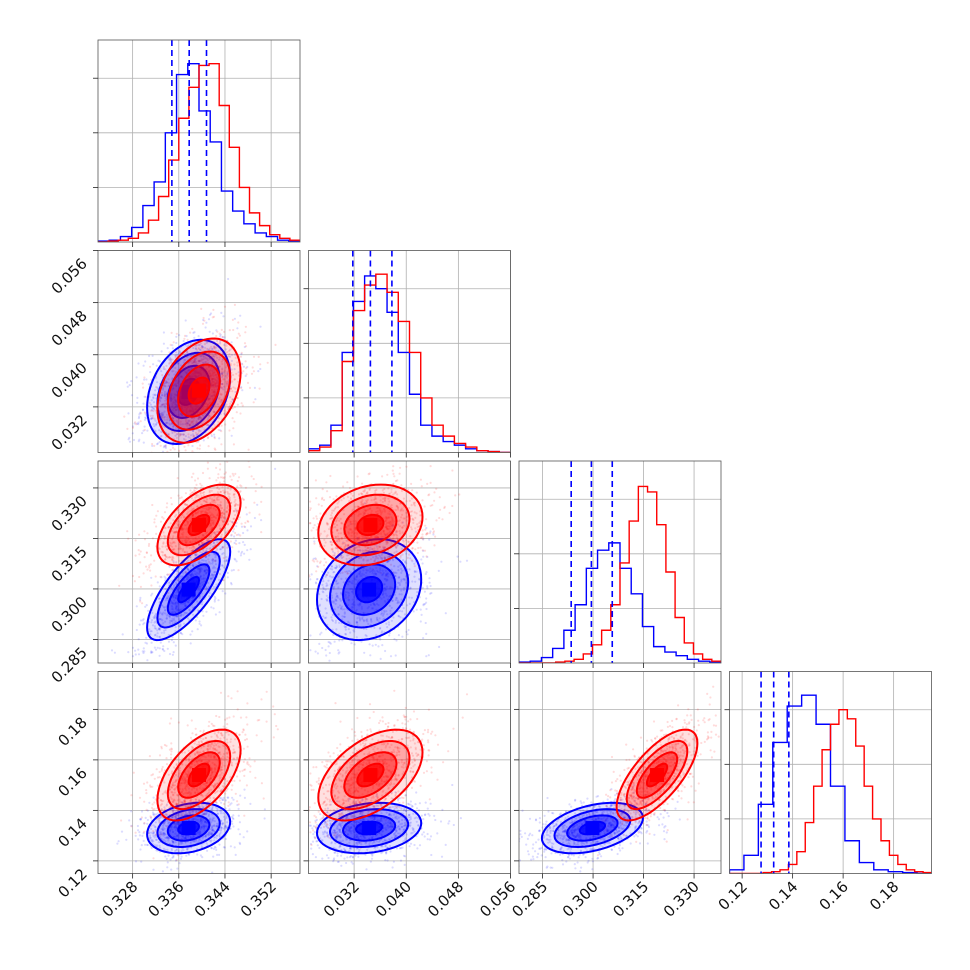  I want to click on x-tick-label-3-0: 0.12, so click(733, 896).